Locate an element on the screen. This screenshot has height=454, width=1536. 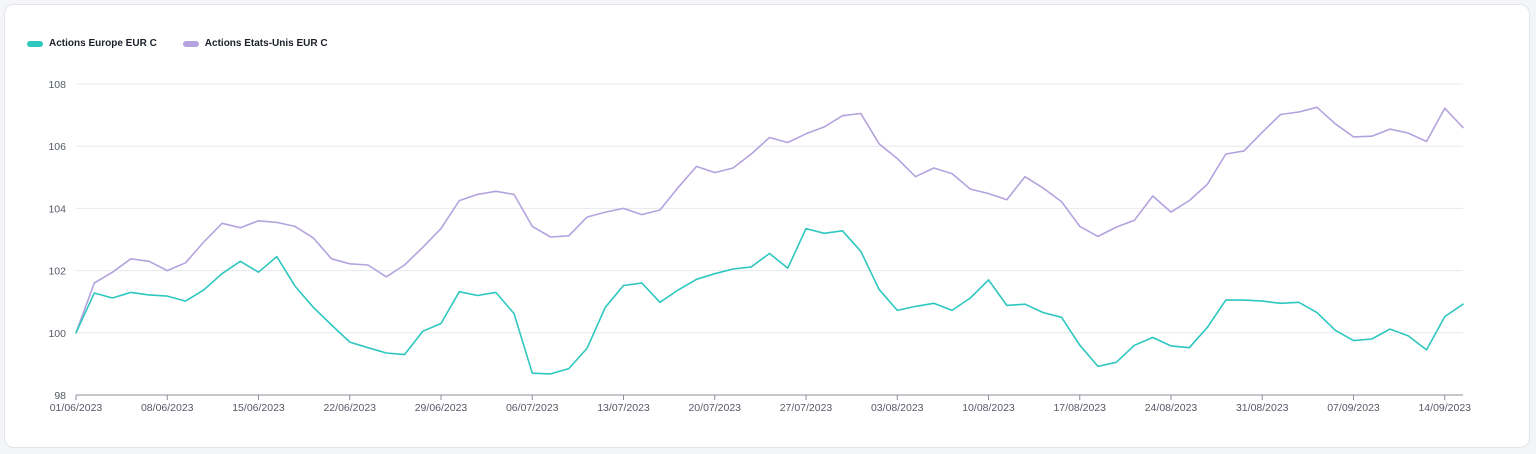
x-tick-label: 20/07/2023 is located at coordinates (714, 408).